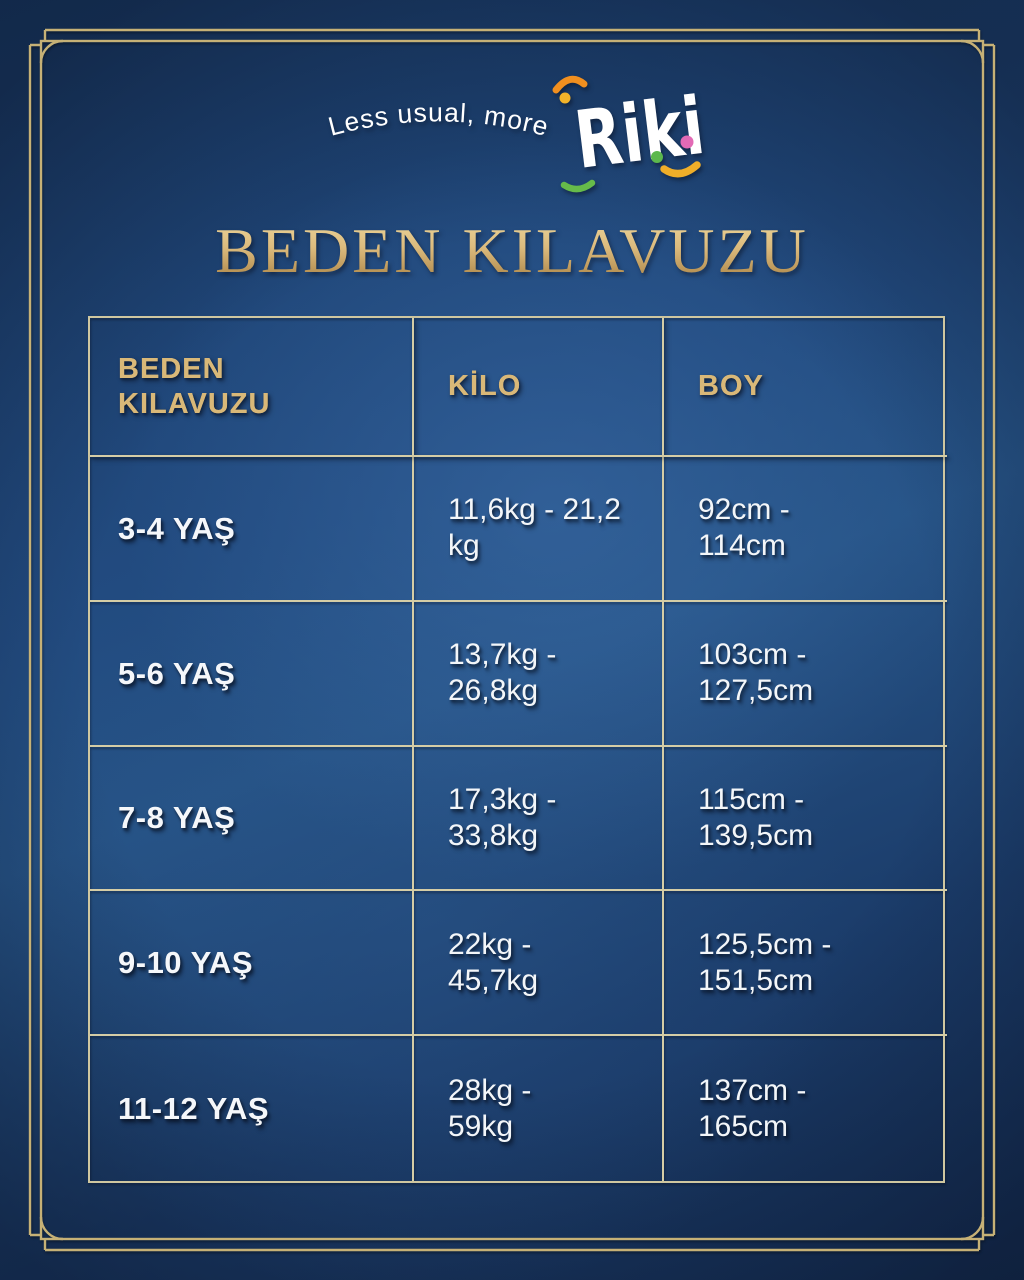 The width and height of the screenshot is (1024, 1280). I want to click on brand-logo: Less usual, more Riki, so click(517, 134).